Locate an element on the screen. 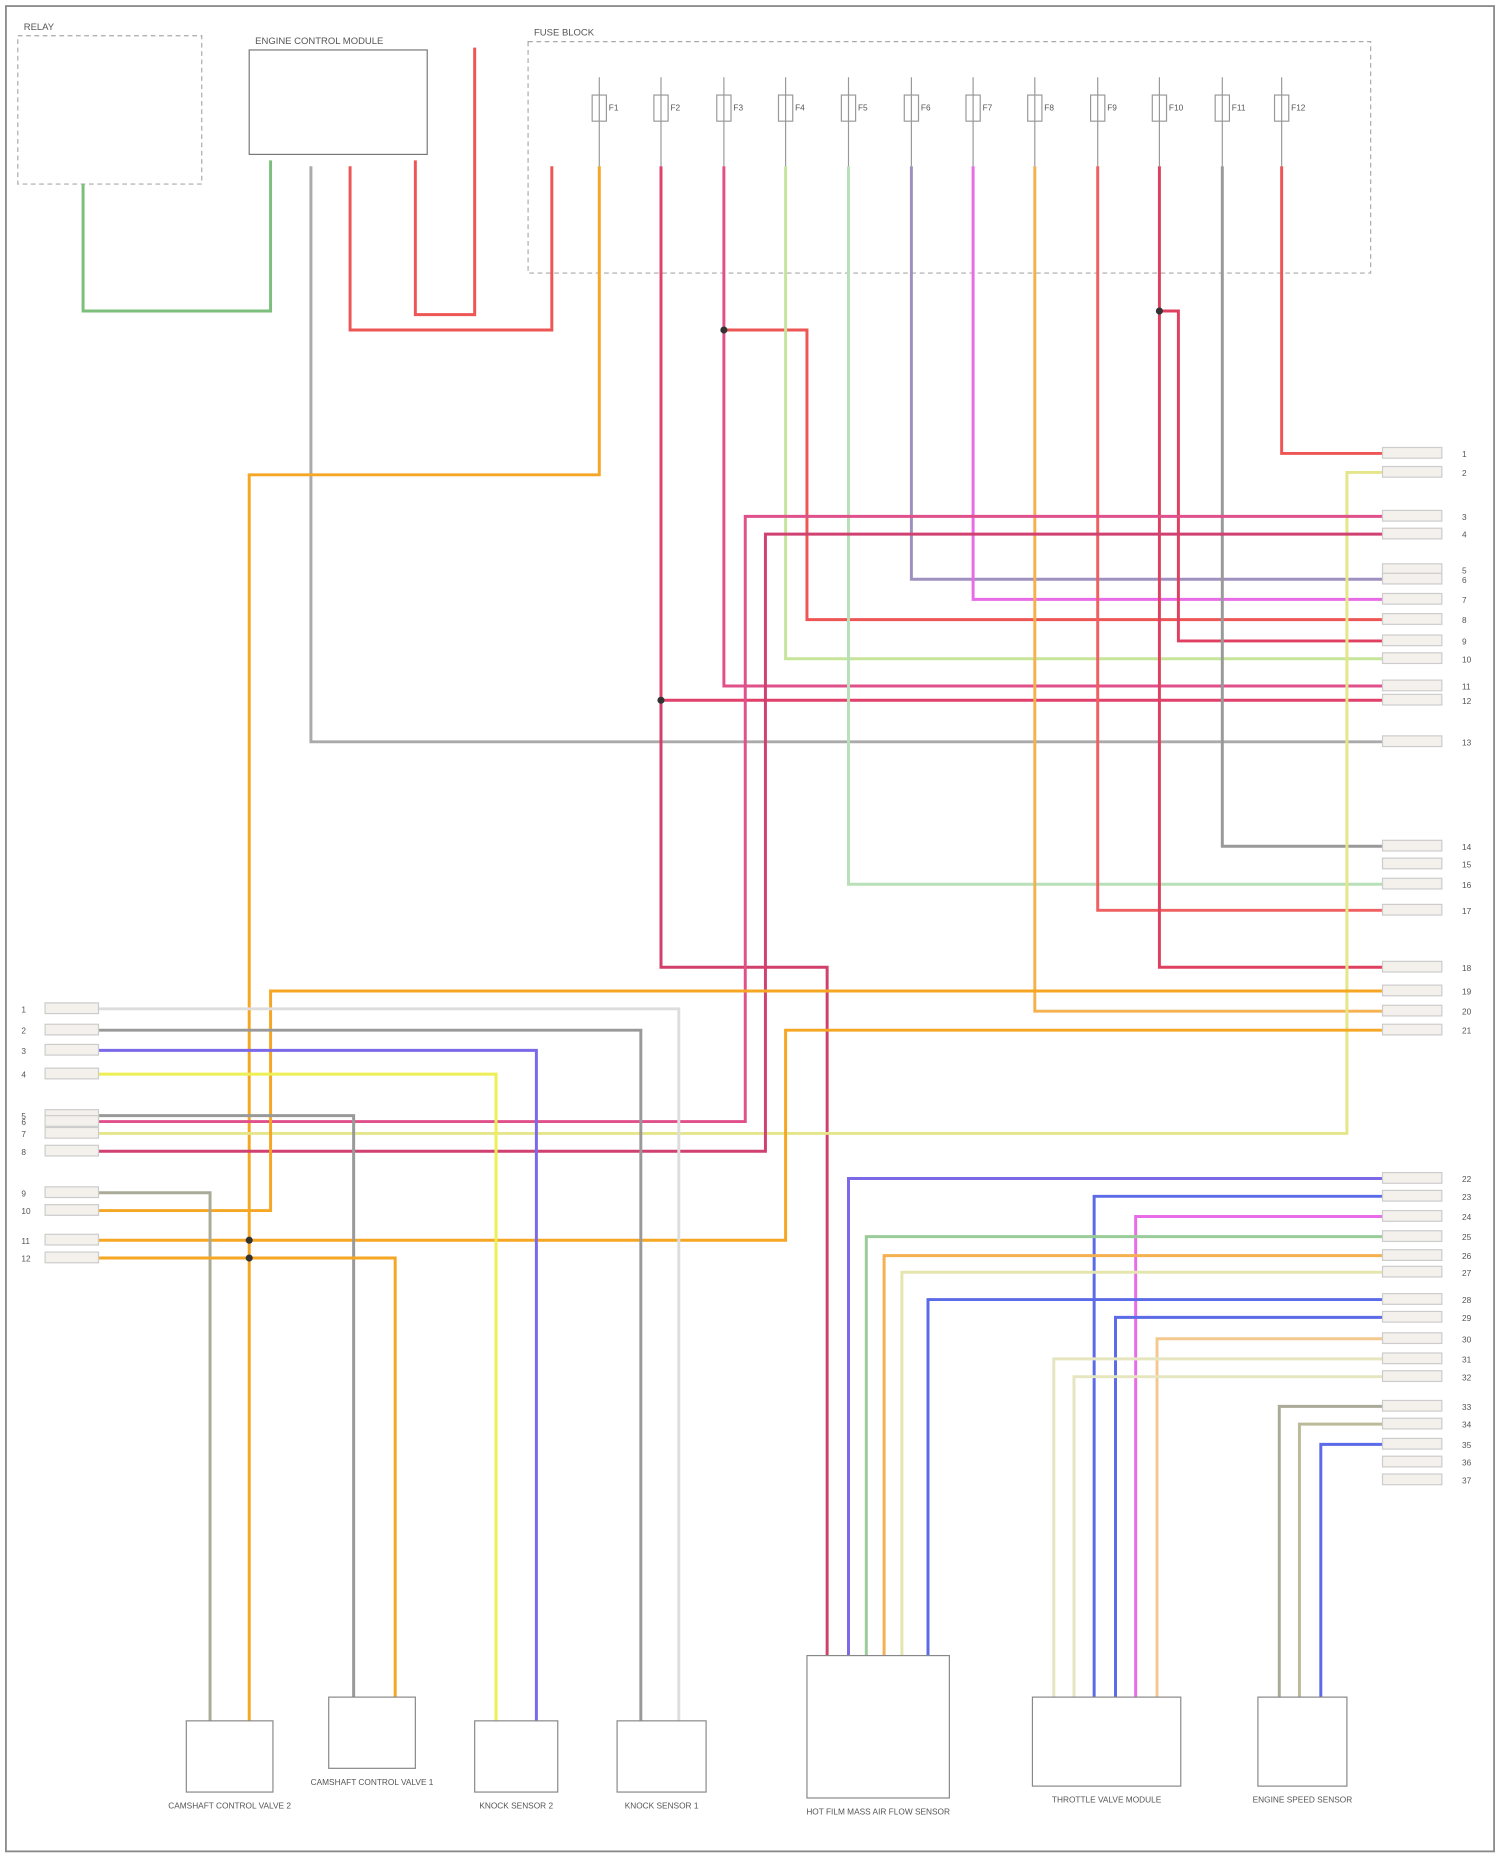 The image size is (1500, 1861). fuse-label: F6 is located at coordinates (926, 107).